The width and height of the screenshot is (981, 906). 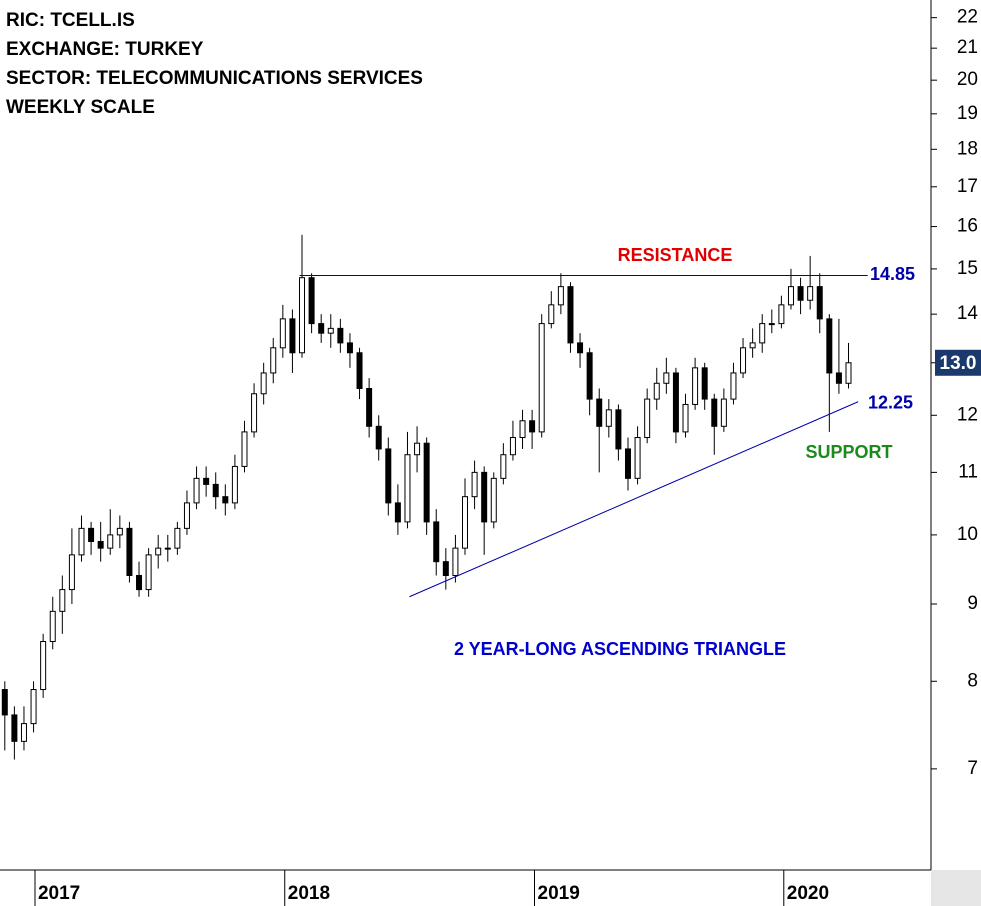 I want to click on header-line: SECTOR: TELECOMMUNICATIONS SERVICES, so click(x=214, y=78).